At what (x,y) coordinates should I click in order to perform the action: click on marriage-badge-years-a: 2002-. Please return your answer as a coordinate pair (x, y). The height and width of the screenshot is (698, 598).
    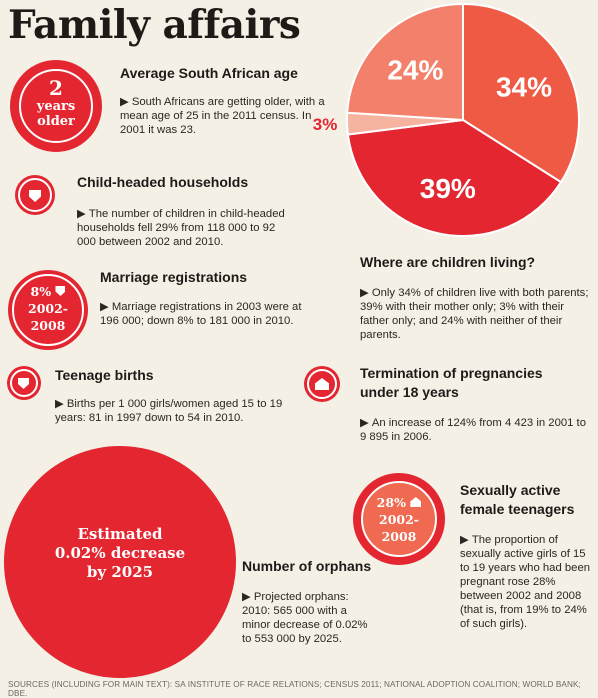
    Looking at the image, I should click on (48, 308).